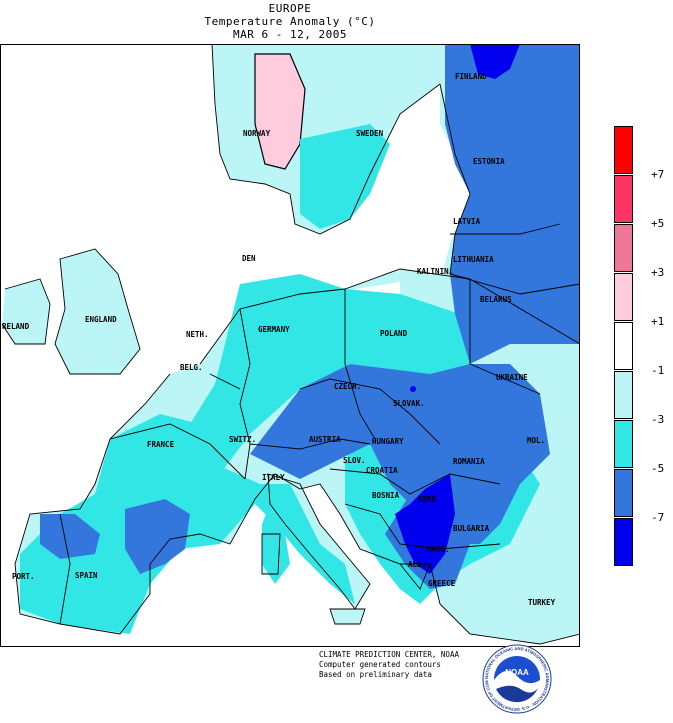  I want to click on legend-tick-3: +3, so click(658, 272).